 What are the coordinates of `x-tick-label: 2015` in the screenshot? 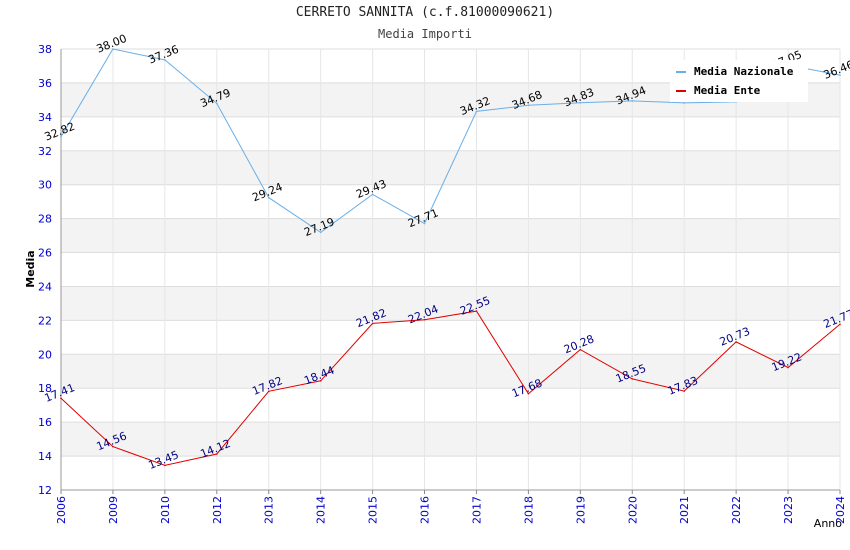 It's located at (373, 510).